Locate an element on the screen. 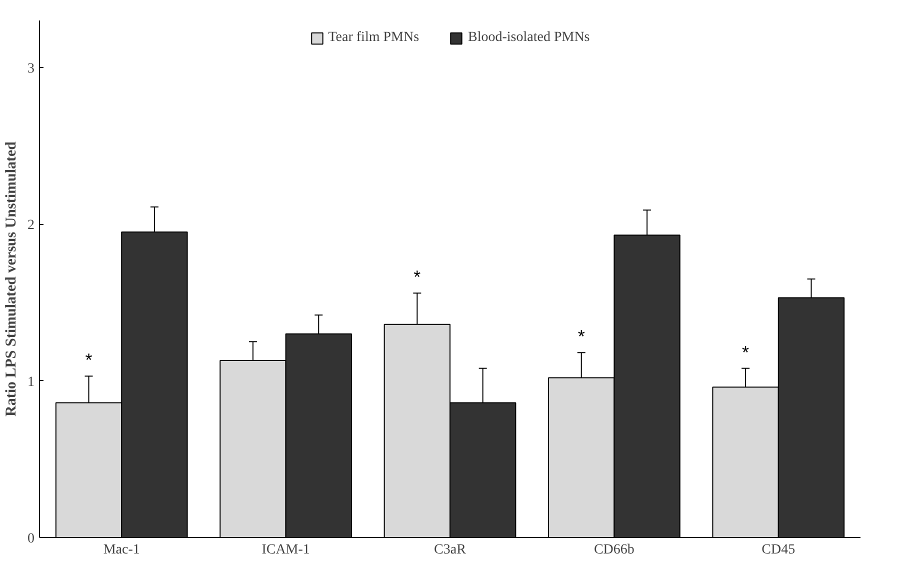 The height and width of the screenshot is (575, 912). y-axis-title: Ratio LPS Stimulated versus Unstimulated is located at coordinates (12, 278).